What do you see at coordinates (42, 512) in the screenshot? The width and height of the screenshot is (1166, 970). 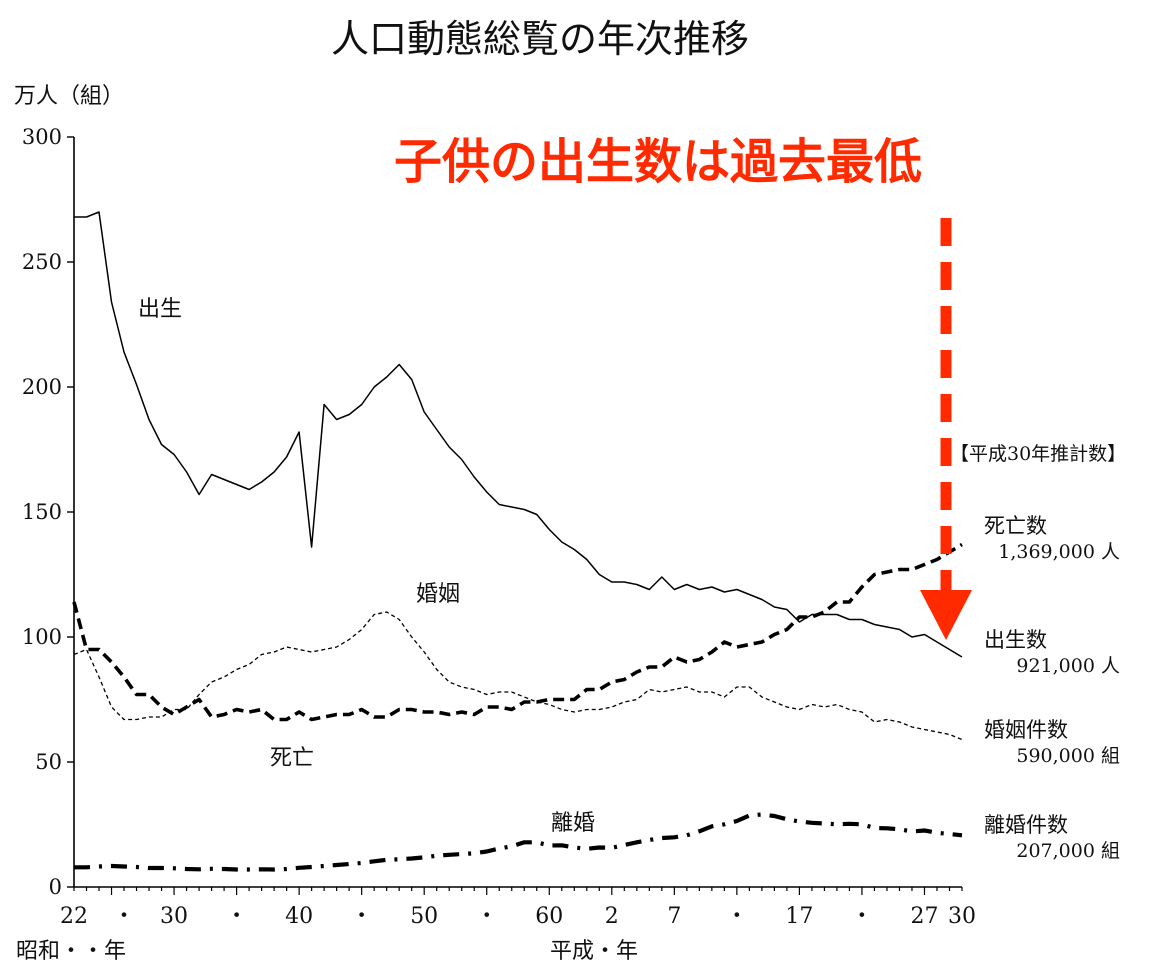 I see `y-tick-label: 150` at bounding box center [42, 512].